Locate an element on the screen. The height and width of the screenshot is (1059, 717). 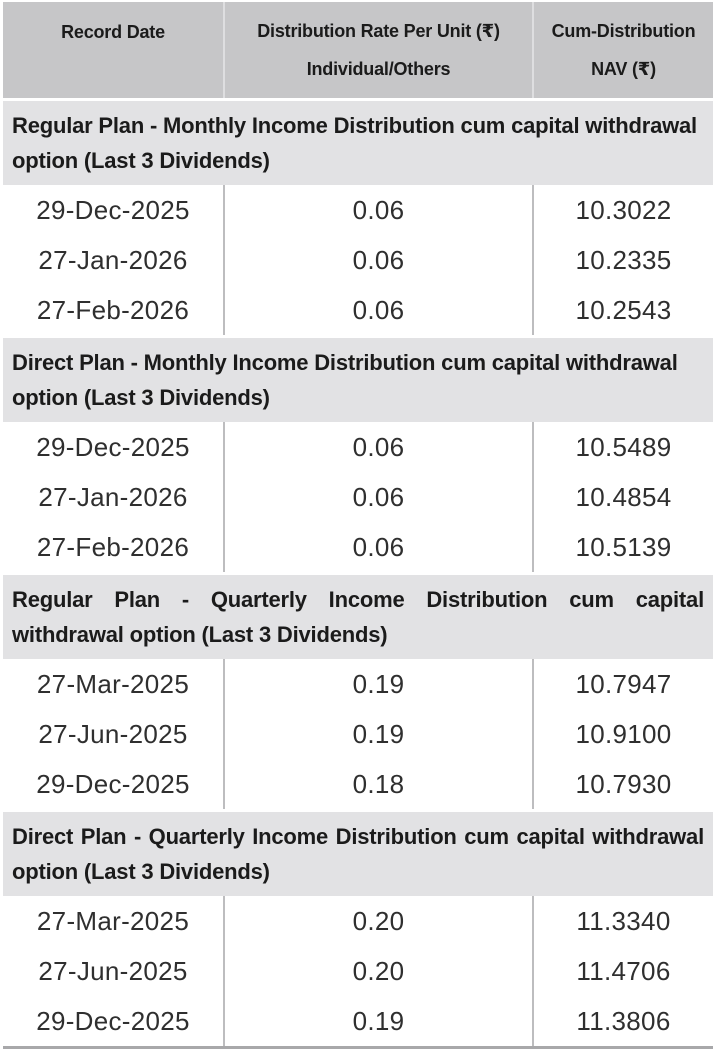
rate-cell: 0.18 is located at coordinates (377, 784).